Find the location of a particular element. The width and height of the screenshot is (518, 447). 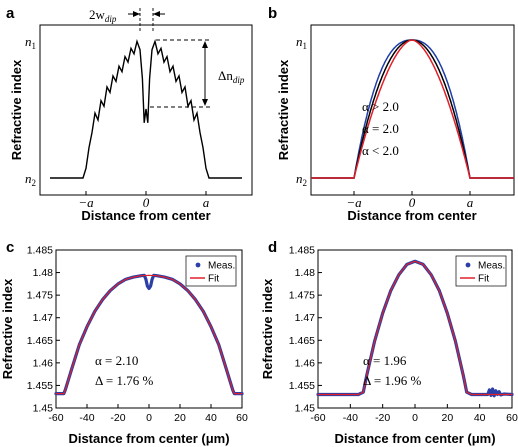

panel-a-ylabel: Refractive index is located at coordinates (16, 109).